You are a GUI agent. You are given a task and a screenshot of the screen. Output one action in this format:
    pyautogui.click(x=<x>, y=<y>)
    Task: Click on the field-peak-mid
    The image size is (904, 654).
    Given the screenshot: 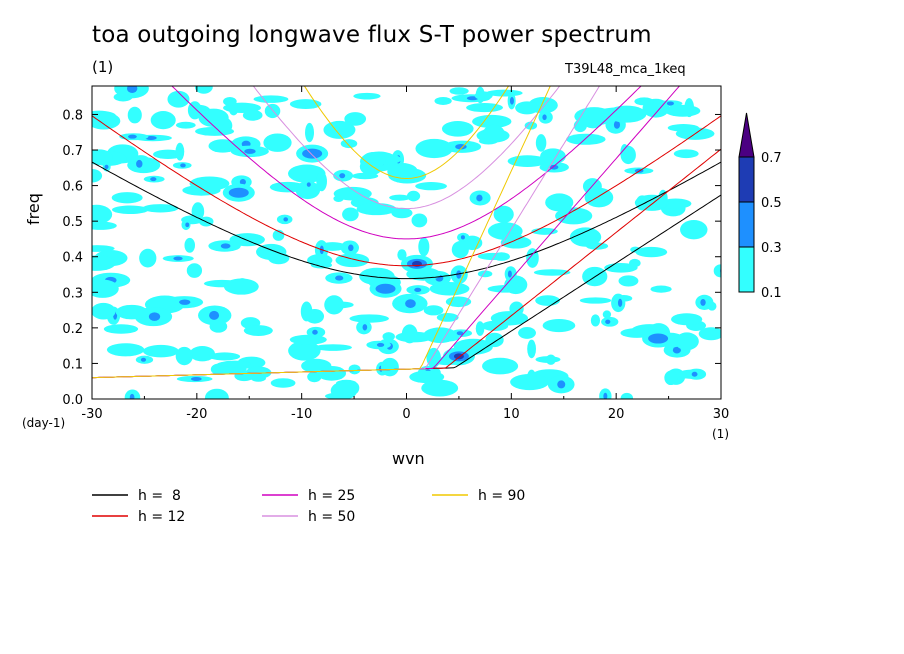 What is the action you would take?
    pyautogui.click(x=658, y=338)
    